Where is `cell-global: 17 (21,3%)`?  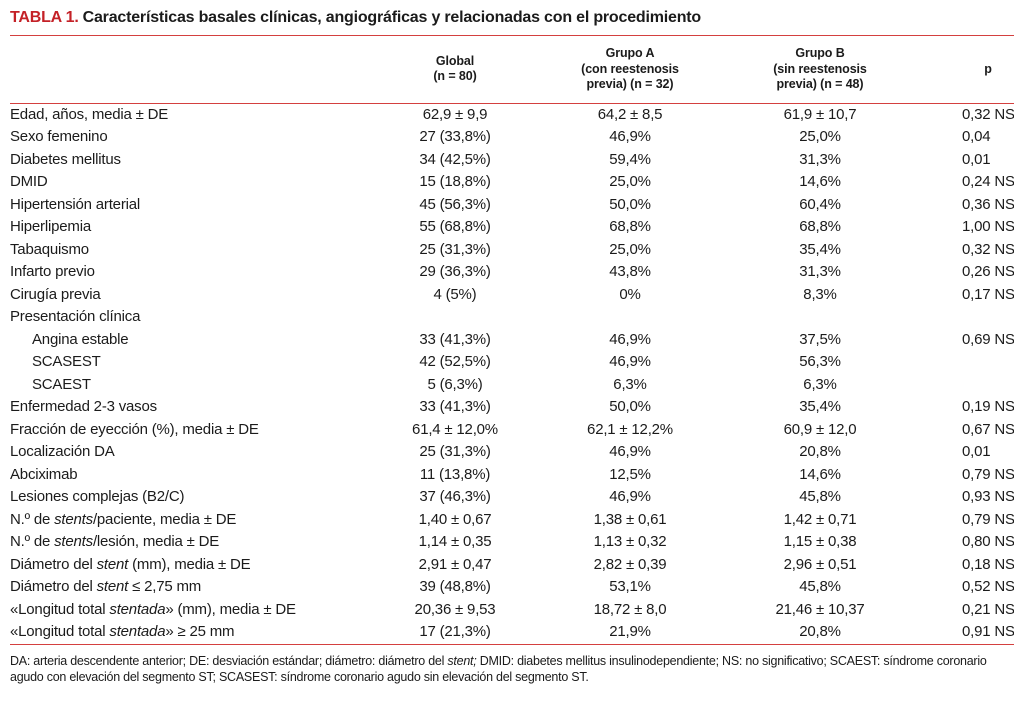 cell-global: 17 (21,3%) is located at coordinates (455, 631).